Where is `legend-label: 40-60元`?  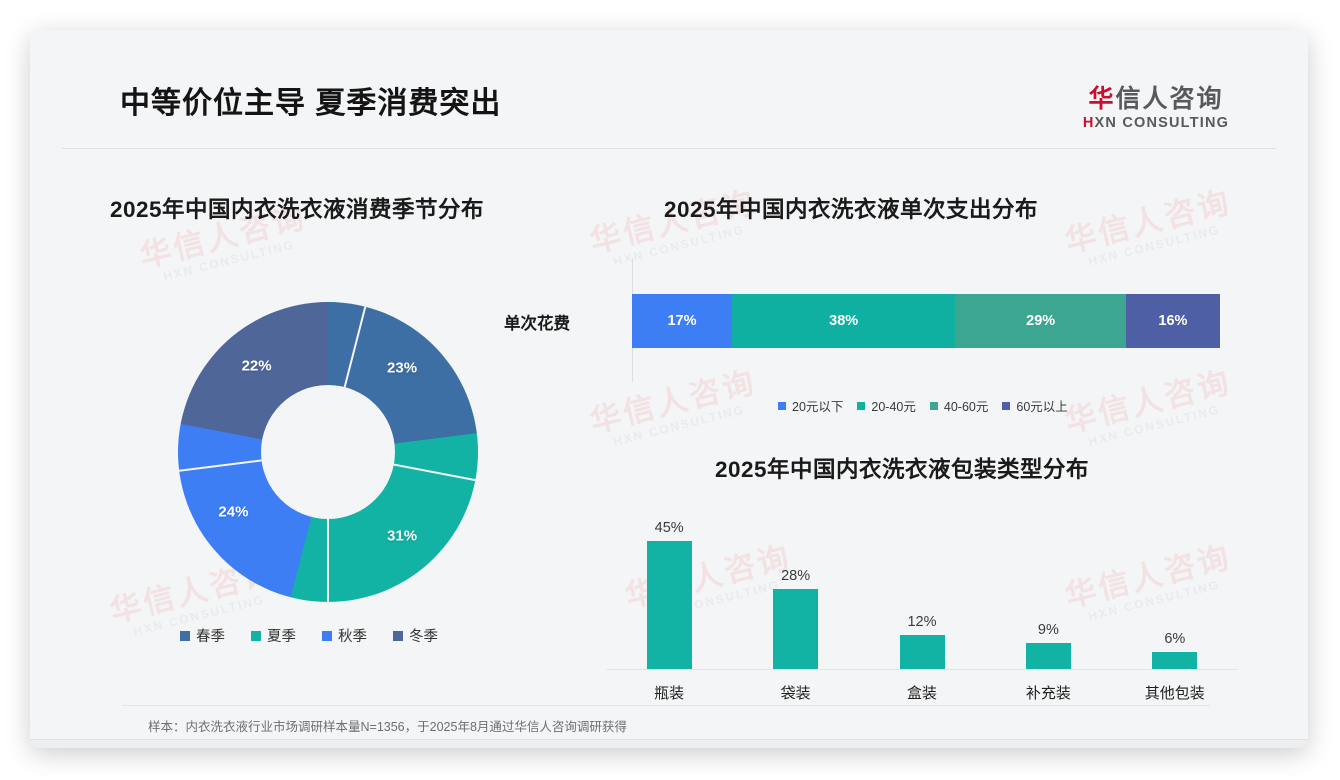 legend-label: 40-60元 is located at coordinates (966, 407).